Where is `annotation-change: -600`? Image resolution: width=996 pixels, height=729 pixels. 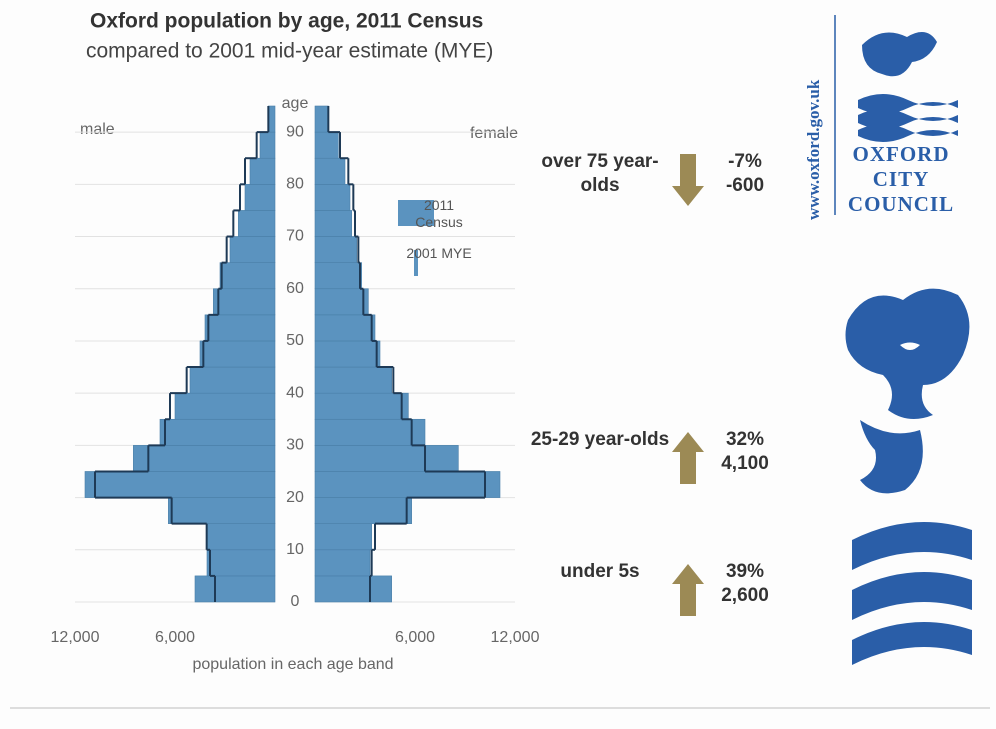 annotation-change: -600 is located at coordinates (745, 185).